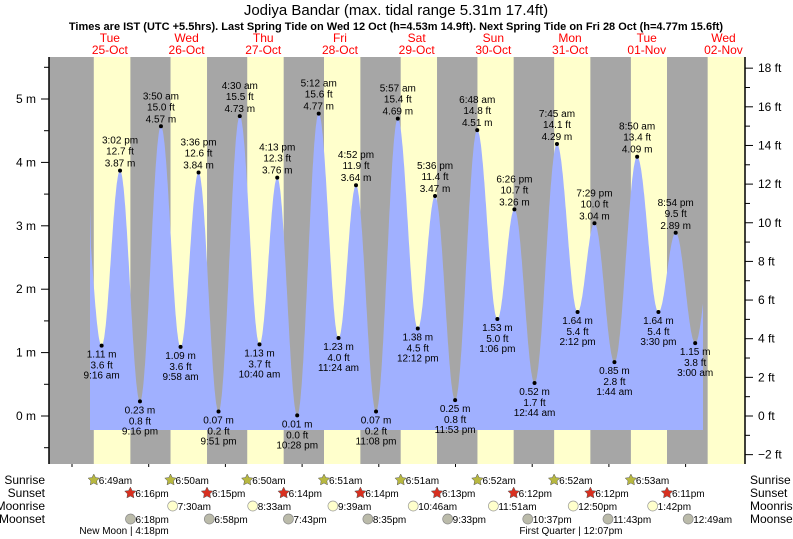 This screenshot has height=539, width=793. Describe the element at coordinates (578, 329) in the screenshot. I see `low-tide-point: 1.64 m5.4 ft2:12 pm` at that location.